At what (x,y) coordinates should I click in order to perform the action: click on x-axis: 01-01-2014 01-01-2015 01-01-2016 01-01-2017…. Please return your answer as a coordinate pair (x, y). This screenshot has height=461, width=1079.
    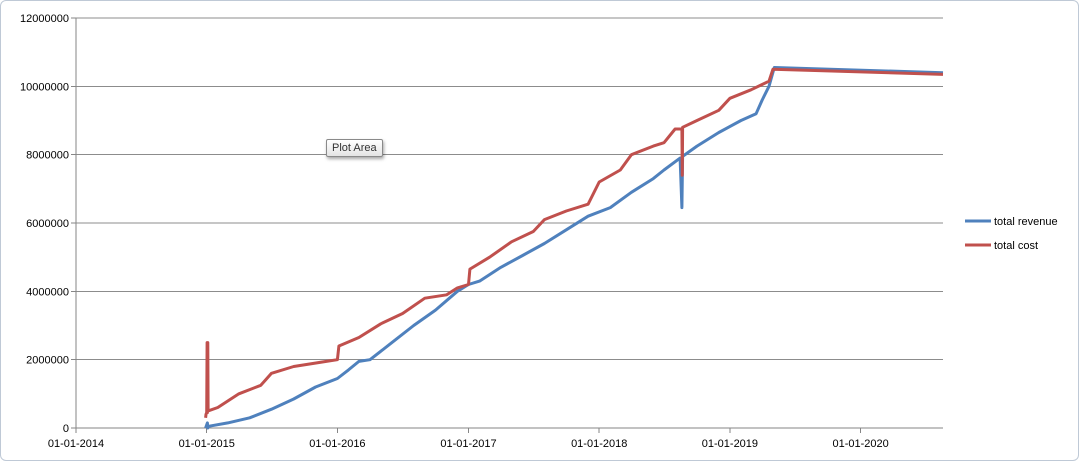
    Looking at the image, I should click on (495, 438).